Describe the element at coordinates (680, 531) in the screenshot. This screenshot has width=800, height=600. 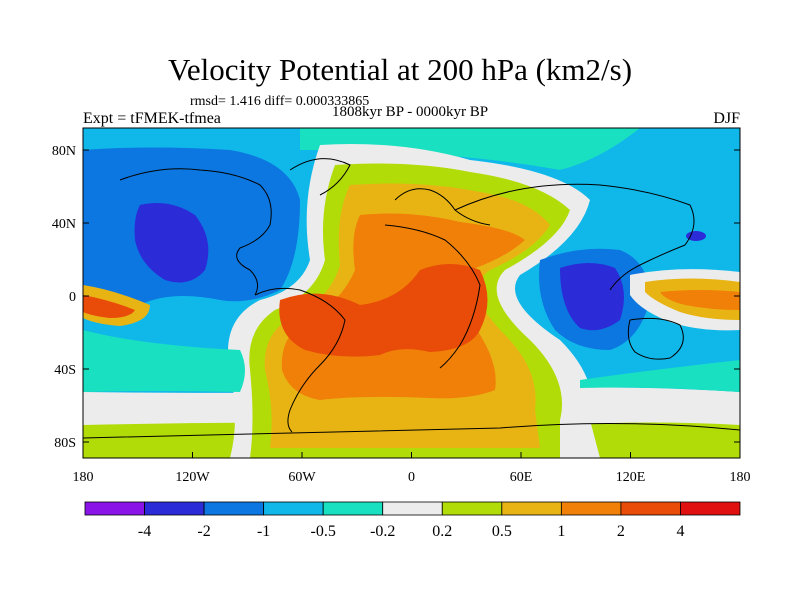
I see `colorbar-label: 4` at that location.